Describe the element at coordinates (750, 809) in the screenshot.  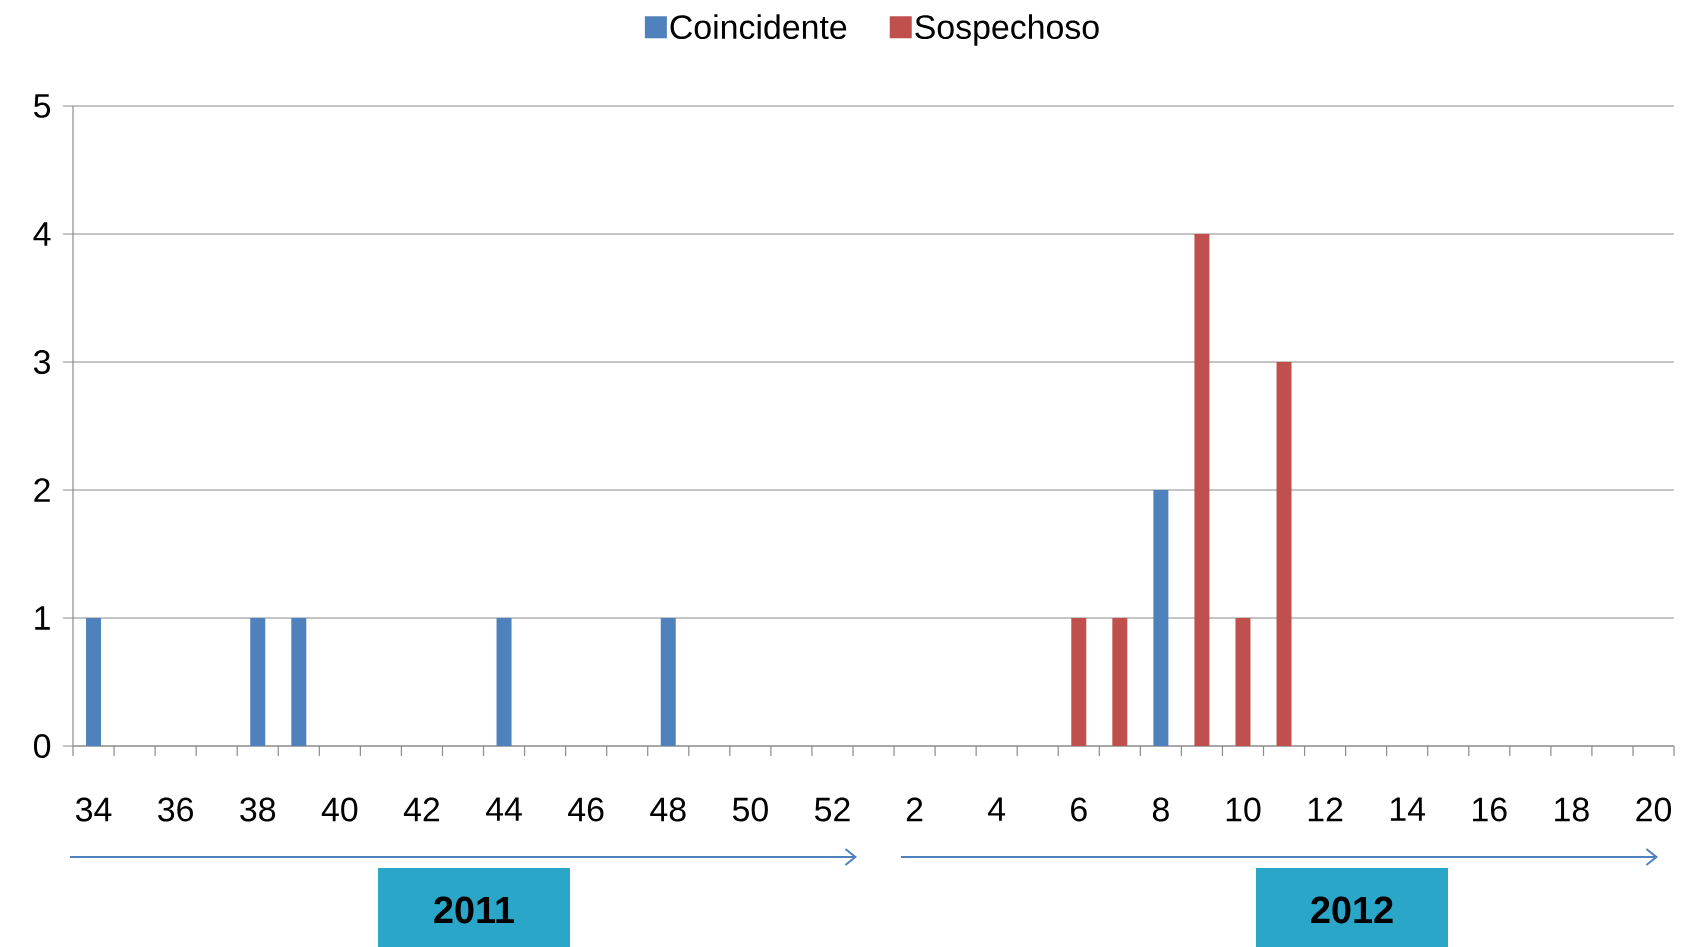
I see `x-tick-label: 50` at that location.